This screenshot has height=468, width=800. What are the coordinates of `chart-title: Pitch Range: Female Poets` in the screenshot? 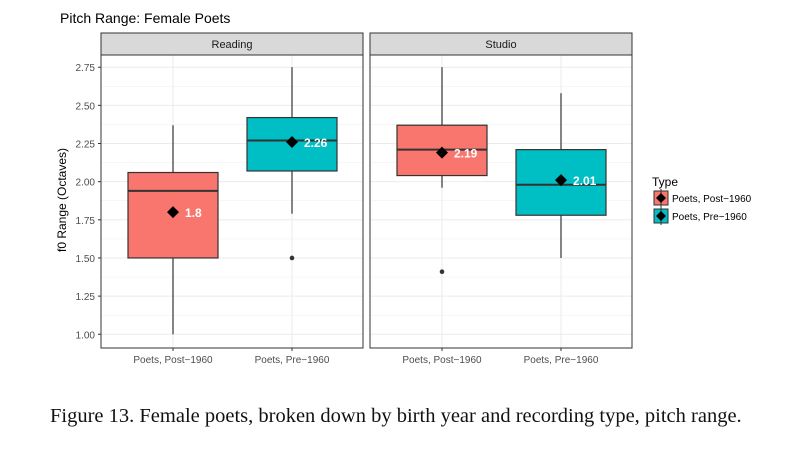 It's located at (145, 18).